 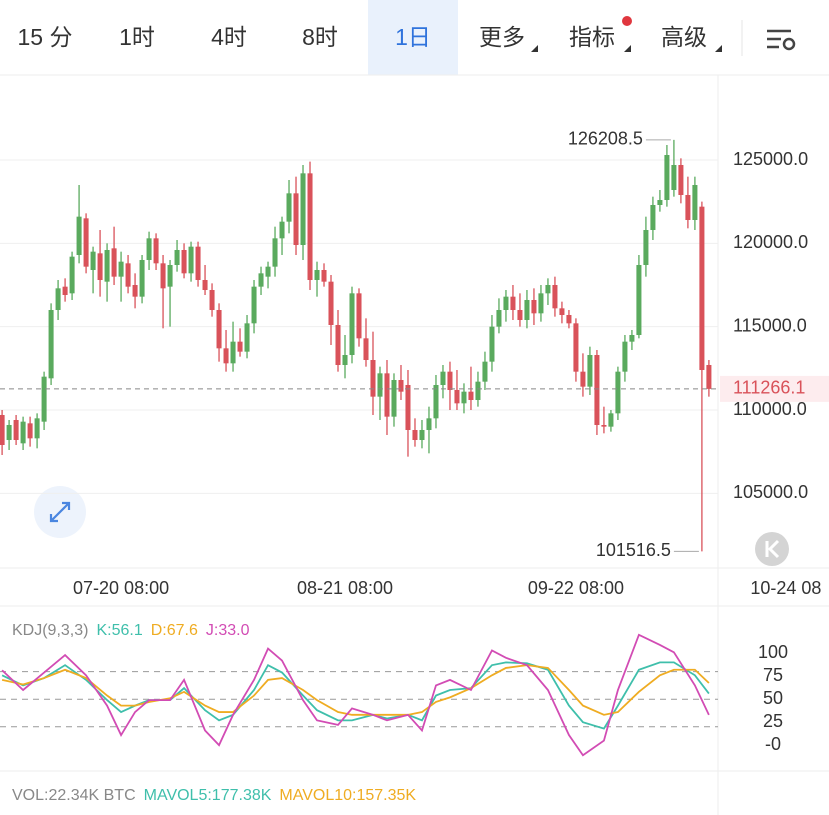 What do you see at coordinates (770, 325) in the screenshot?
I see `y-tick-label: 115000.0` at bounding box center [770, 325].